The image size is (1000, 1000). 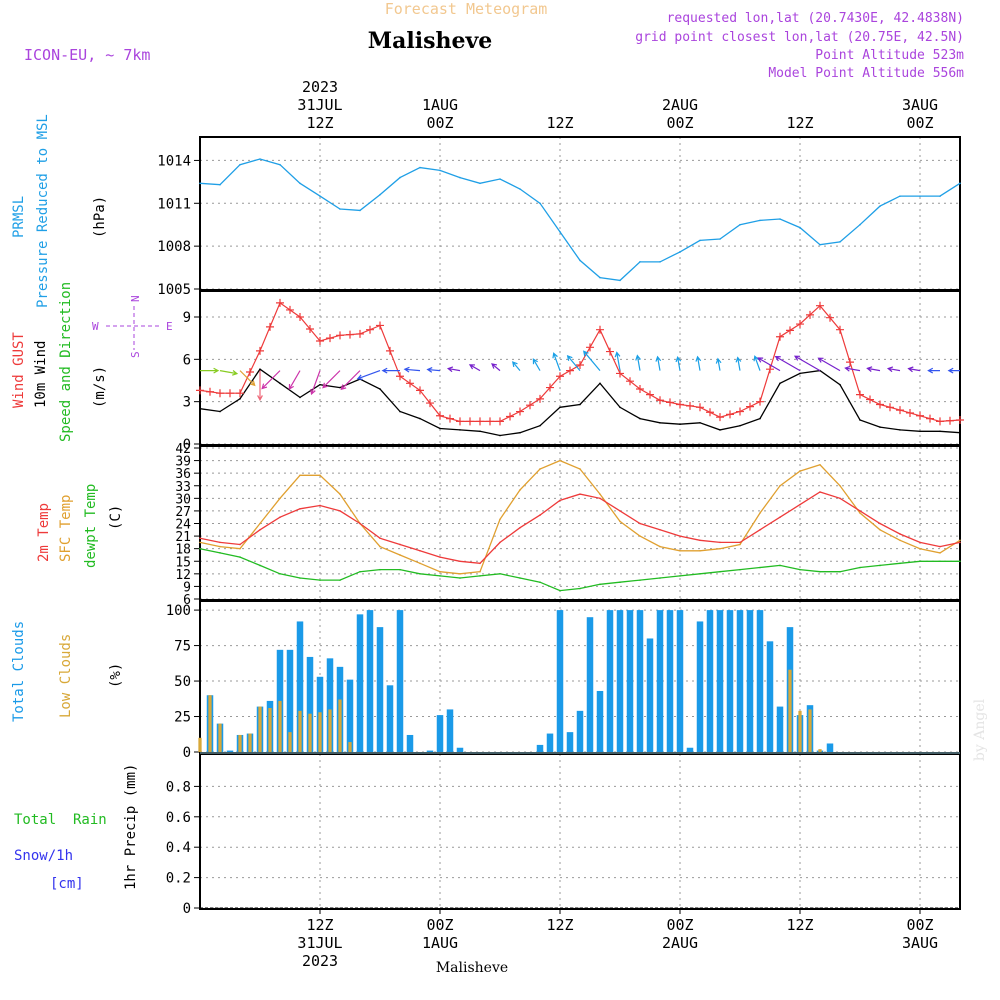 What do you see at coordinates (59, 211) in the screenshot?
I see `pressure-labels: PRMSL Pressure Reduced to MSL (hPa)` at bounding box center [59, 211].